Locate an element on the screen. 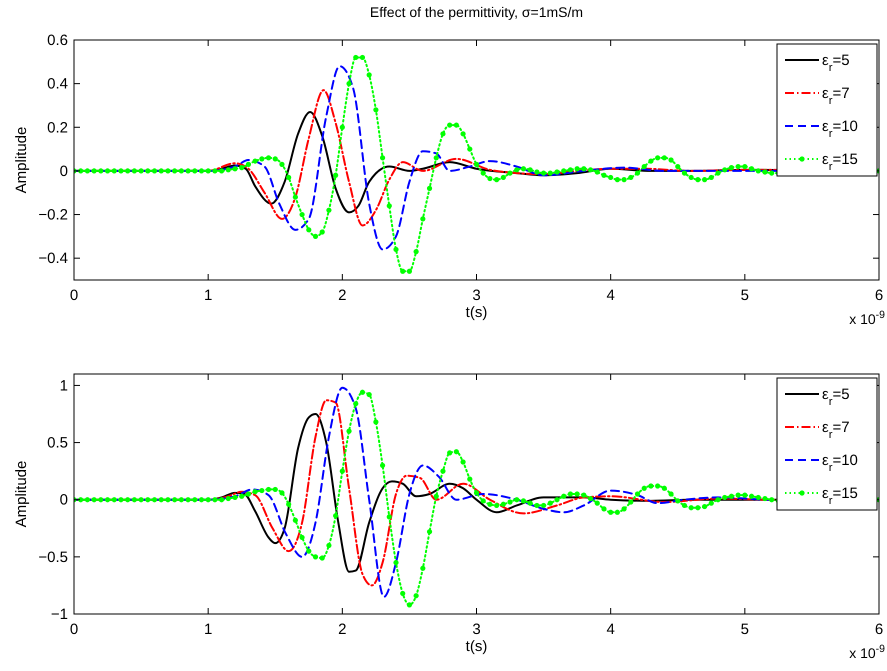 This screenshot has height=671, width=887. y-tick-label: 0.6 is located at coordinates (57, 40).